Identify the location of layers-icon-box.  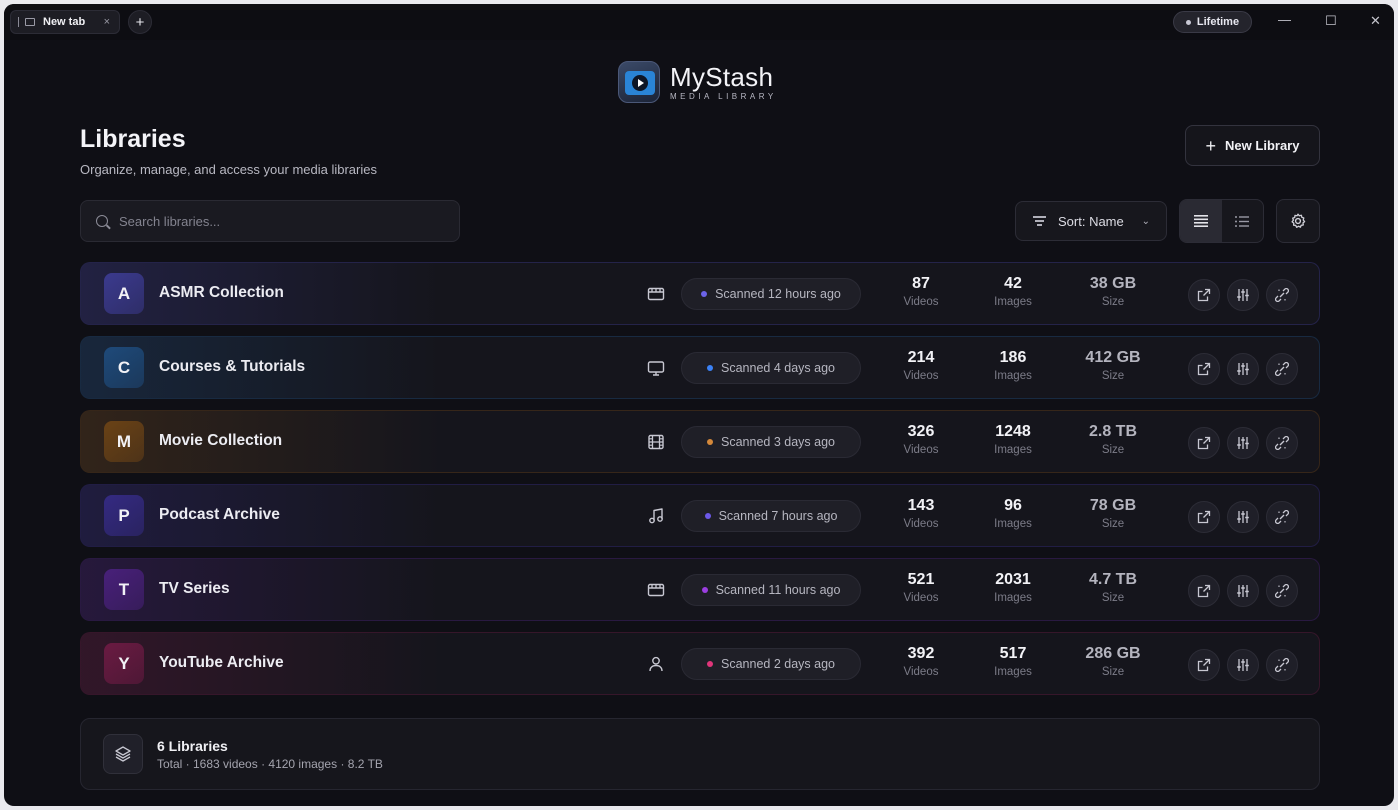
(123, 754).